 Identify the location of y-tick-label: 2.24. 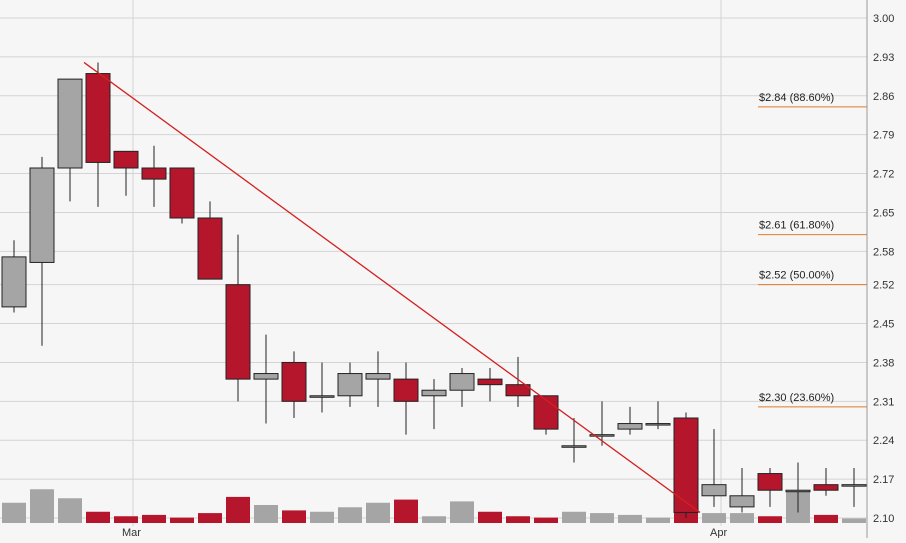
(883, 441).